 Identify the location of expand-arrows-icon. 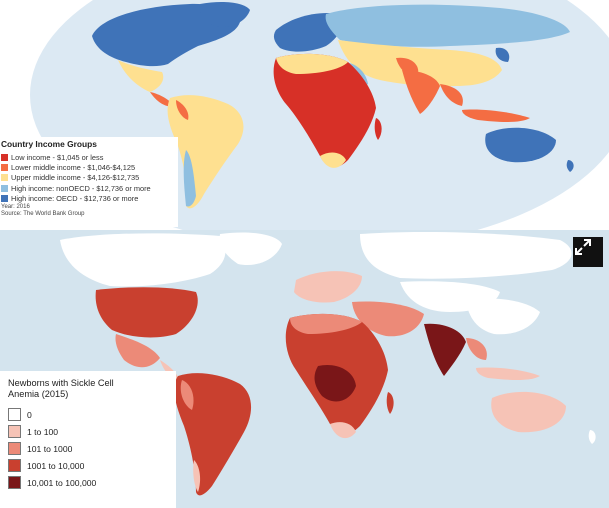
(583, 247).